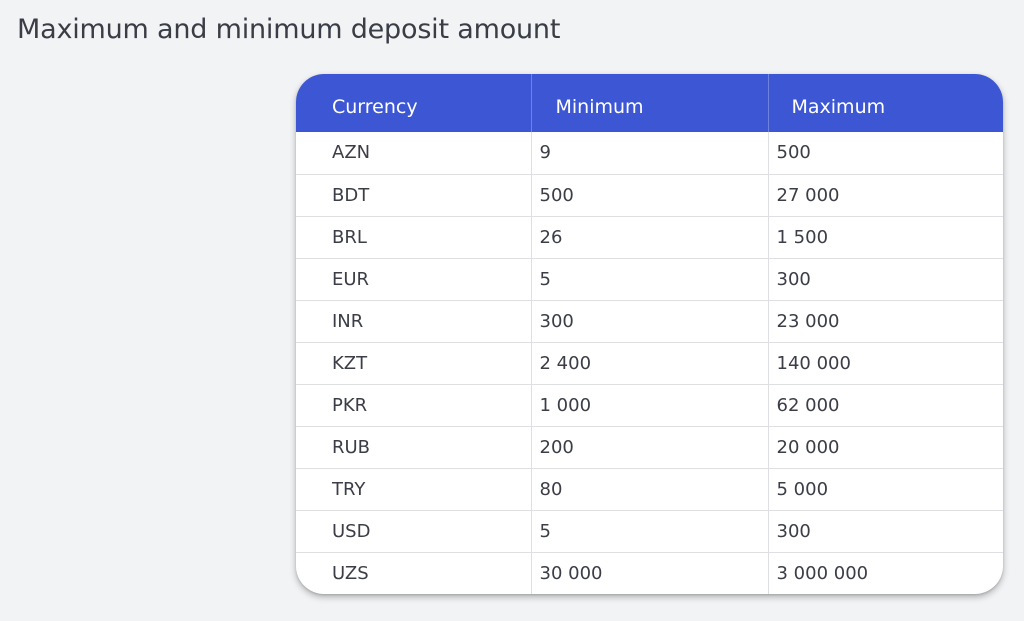  Describe the element at coordinates (414, 489) in the screenshot. I see `cell-currency: TRY` at that location.